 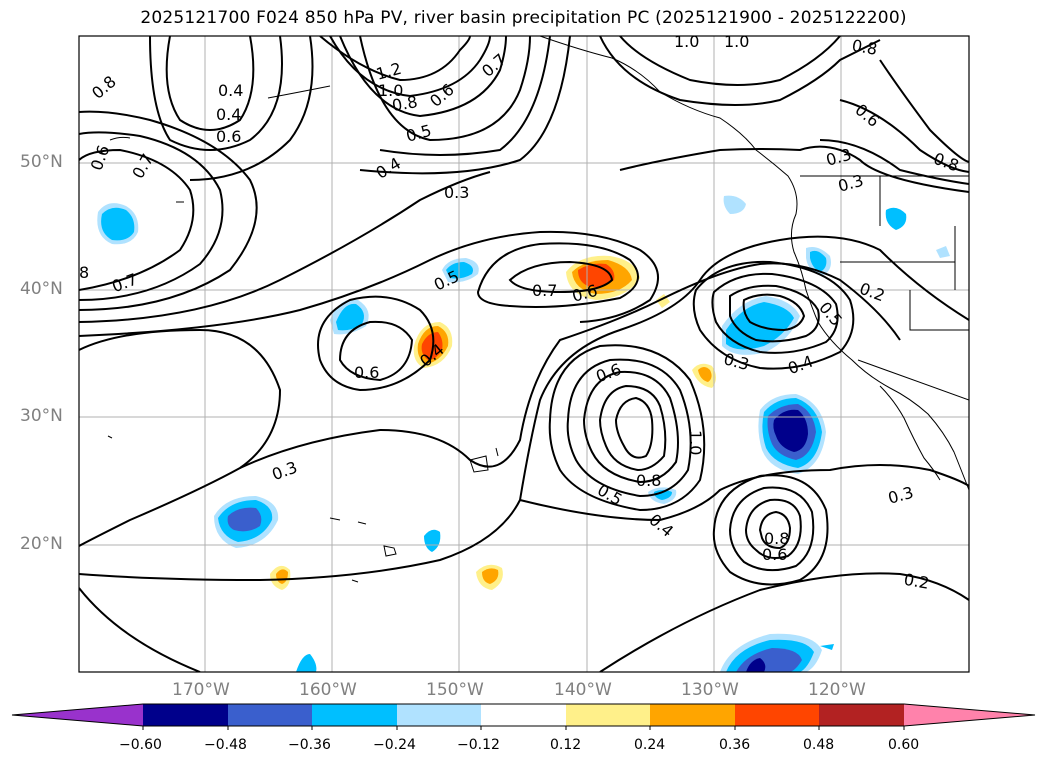 I want to click on colorbar-tick-label: 0.36, so click(x=735, y=745).